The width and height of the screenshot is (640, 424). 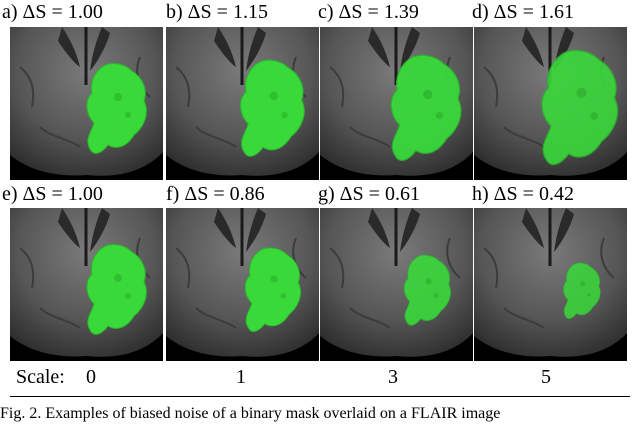 What do you see at coordinates (556, 194) in the screenshot?
I see `panel-h-value: 0.42` at bounding box center [556, 194].